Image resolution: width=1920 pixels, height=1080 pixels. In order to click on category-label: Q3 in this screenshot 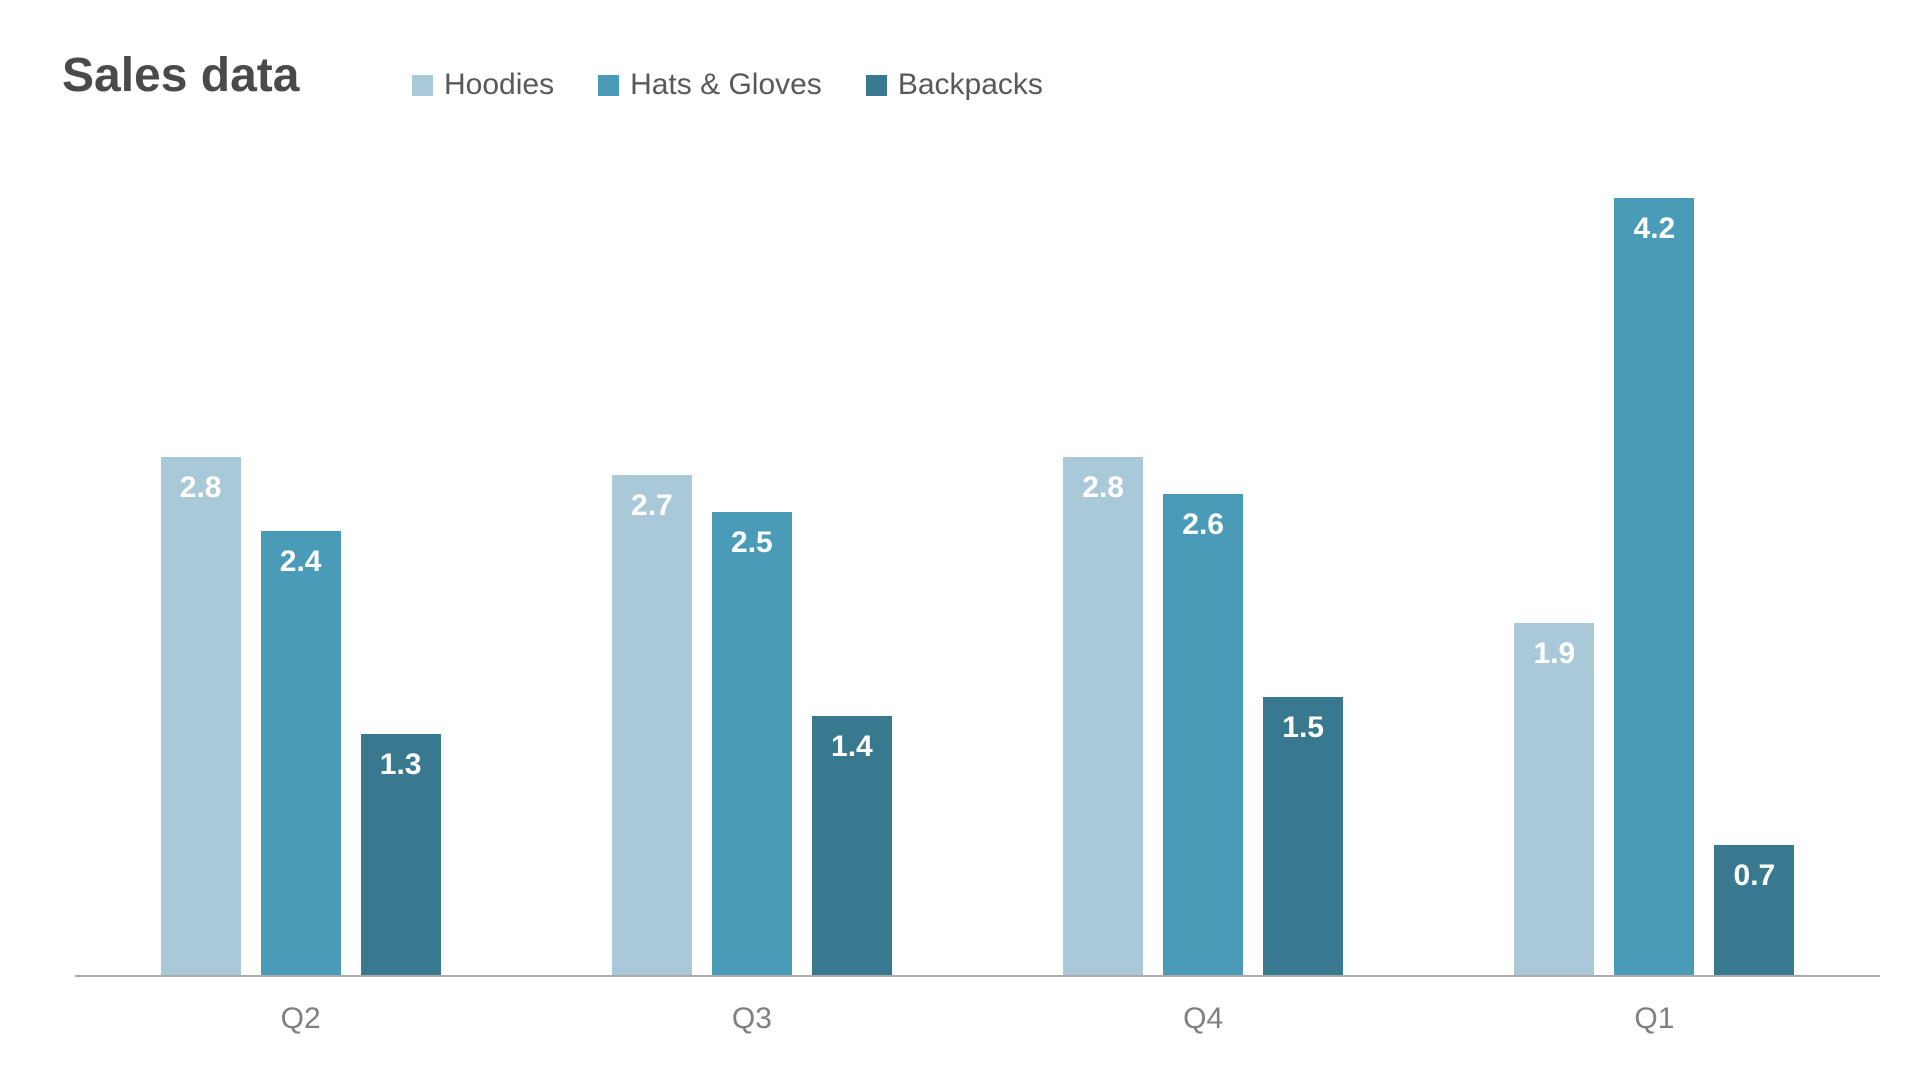, I will do `click(751, 1018)`.